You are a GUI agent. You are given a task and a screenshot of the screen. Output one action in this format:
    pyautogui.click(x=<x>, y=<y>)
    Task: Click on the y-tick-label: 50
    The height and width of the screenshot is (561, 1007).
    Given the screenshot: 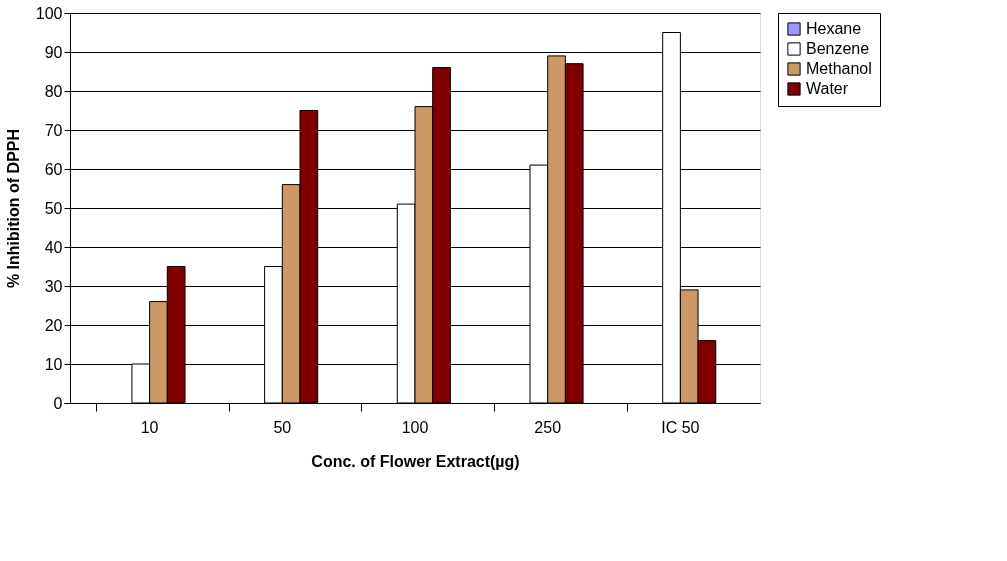 What is the action you would take?
    pyautogui.click(x=53, y=208)
    